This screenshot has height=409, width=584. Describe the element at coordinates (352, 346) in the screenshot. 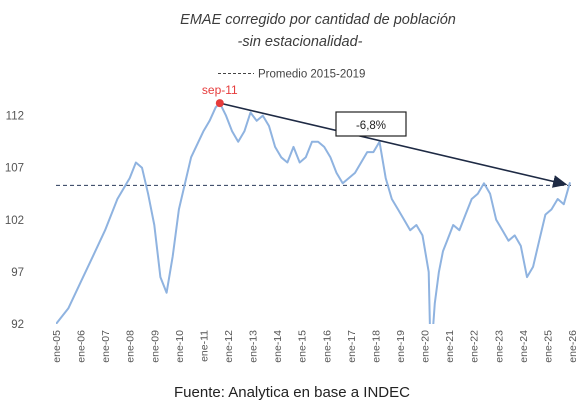

I see `x-tick-label: ene-17` at that location.